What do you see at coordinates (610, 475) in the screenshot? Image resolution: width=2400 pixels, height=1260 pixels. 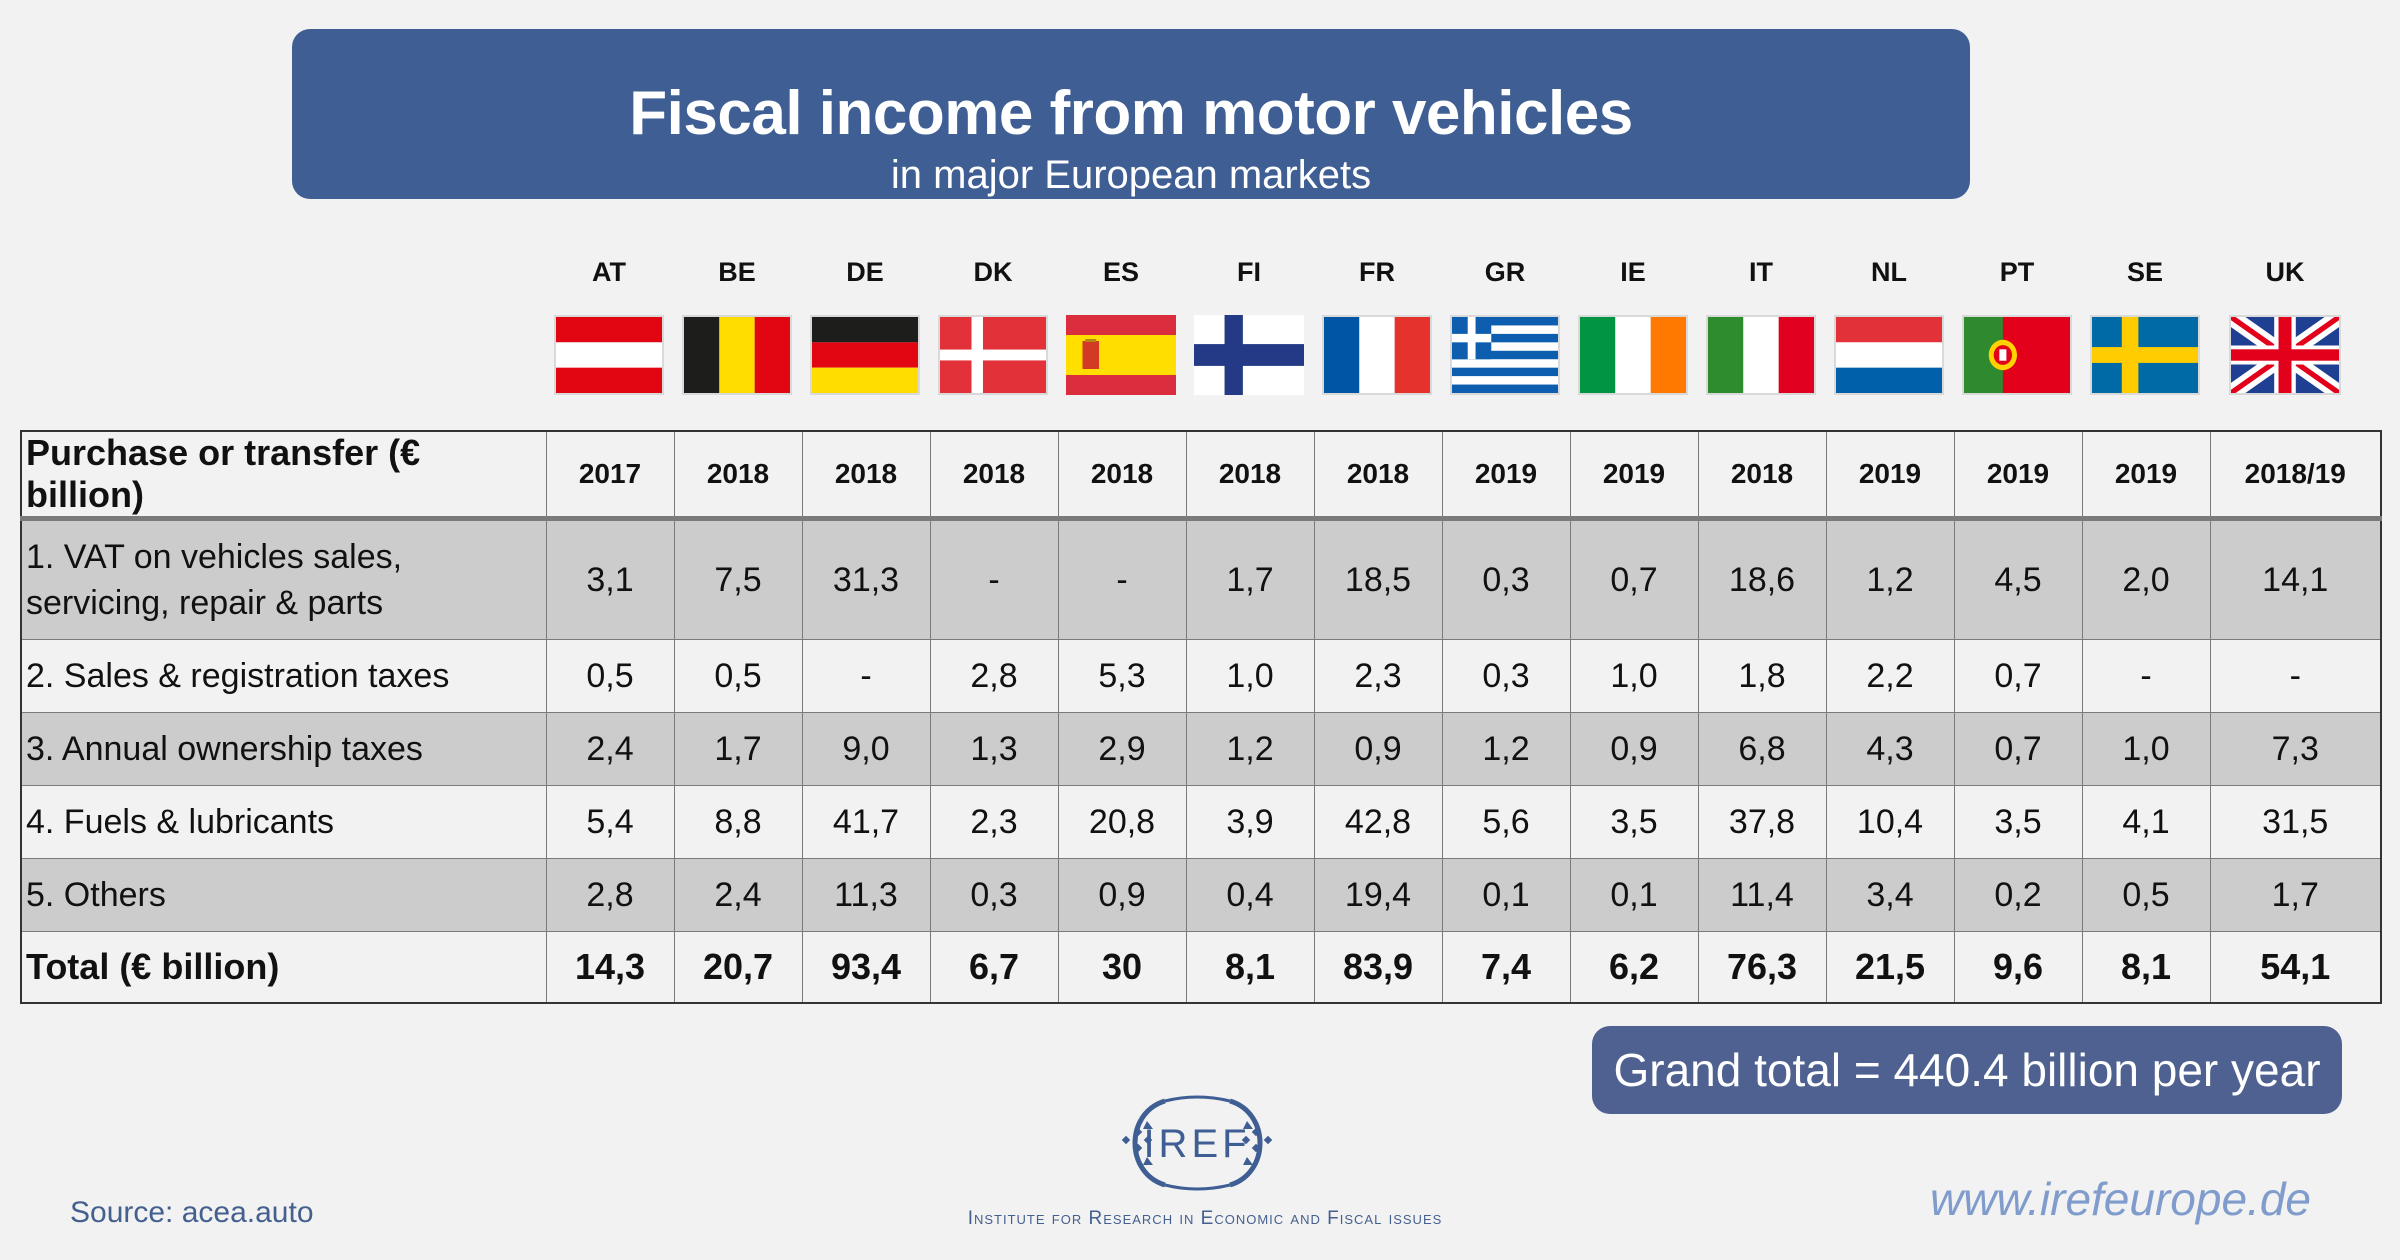 I see `year-header: 2017` at bounding box center [610, 475].